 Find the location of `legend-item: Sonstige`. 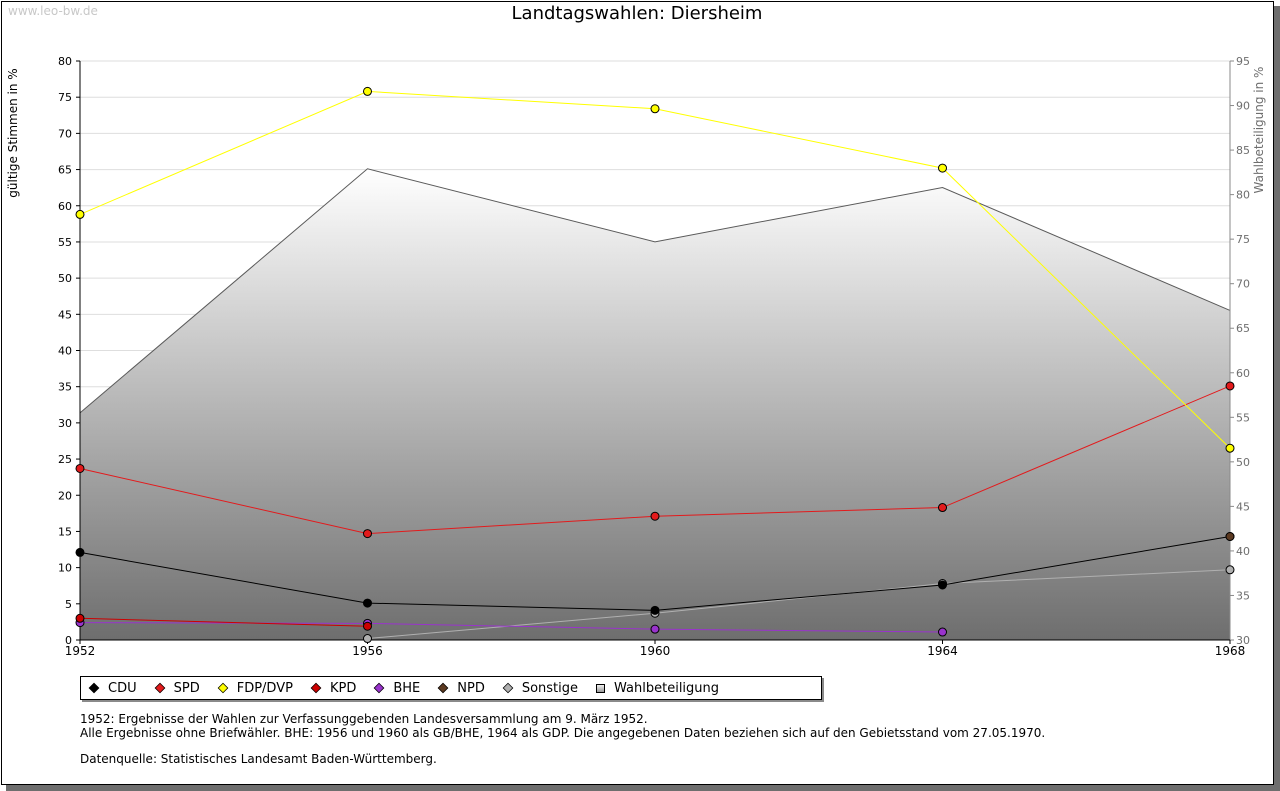

legend-item: Sonstige is located at coordinates (540, 688).